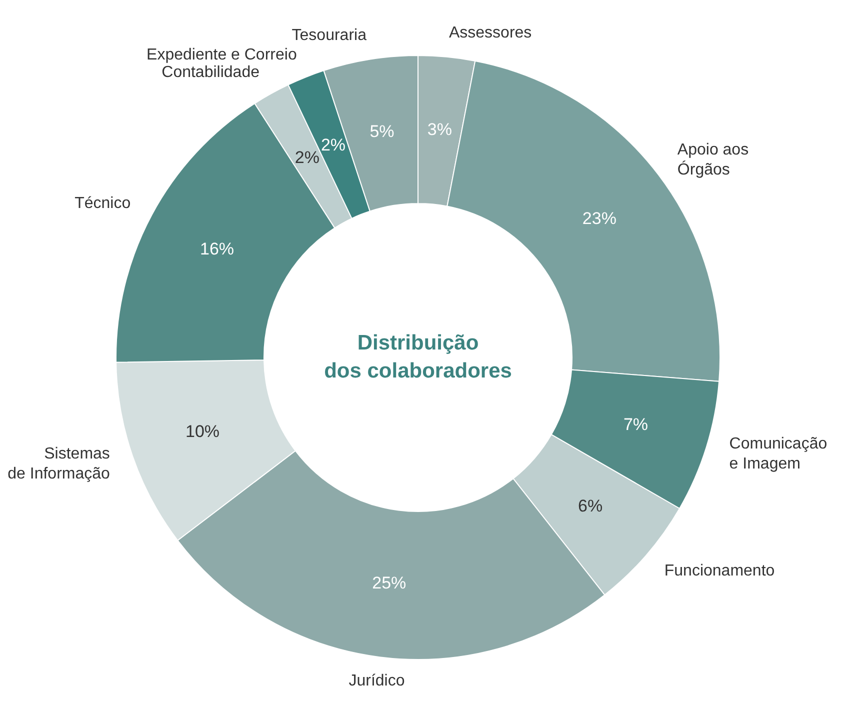 This screenshot has height=710, width=845. Describe the element at coordinates (382, 132) in the screenshot. I see `data-label: 5%` at that location.